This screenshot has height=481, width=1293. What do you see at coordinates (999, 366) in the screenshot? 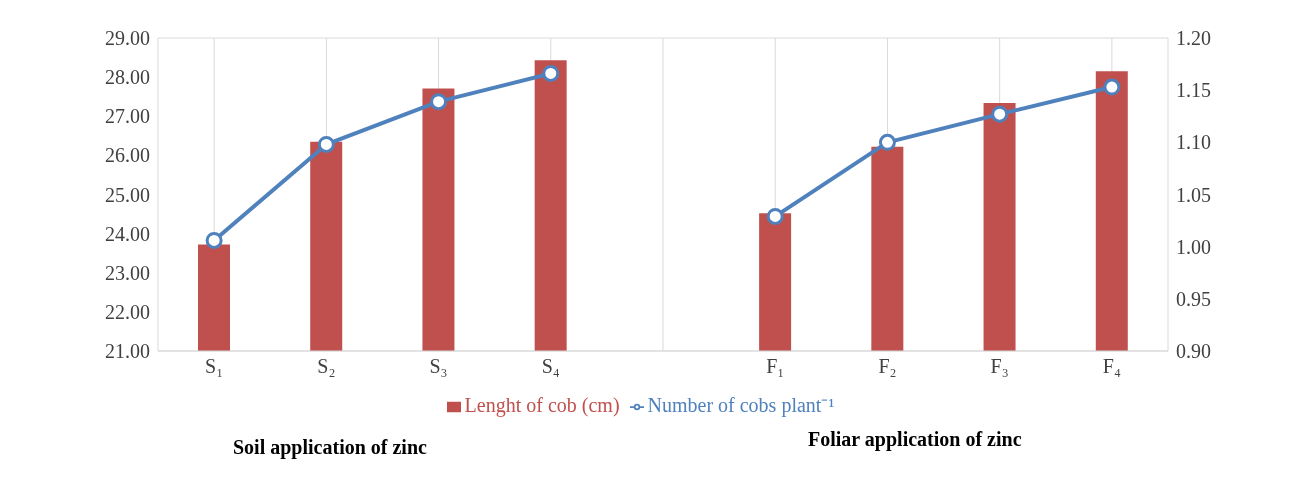
I see `x-tick-label: F₃` at bounding box center [999, 366].